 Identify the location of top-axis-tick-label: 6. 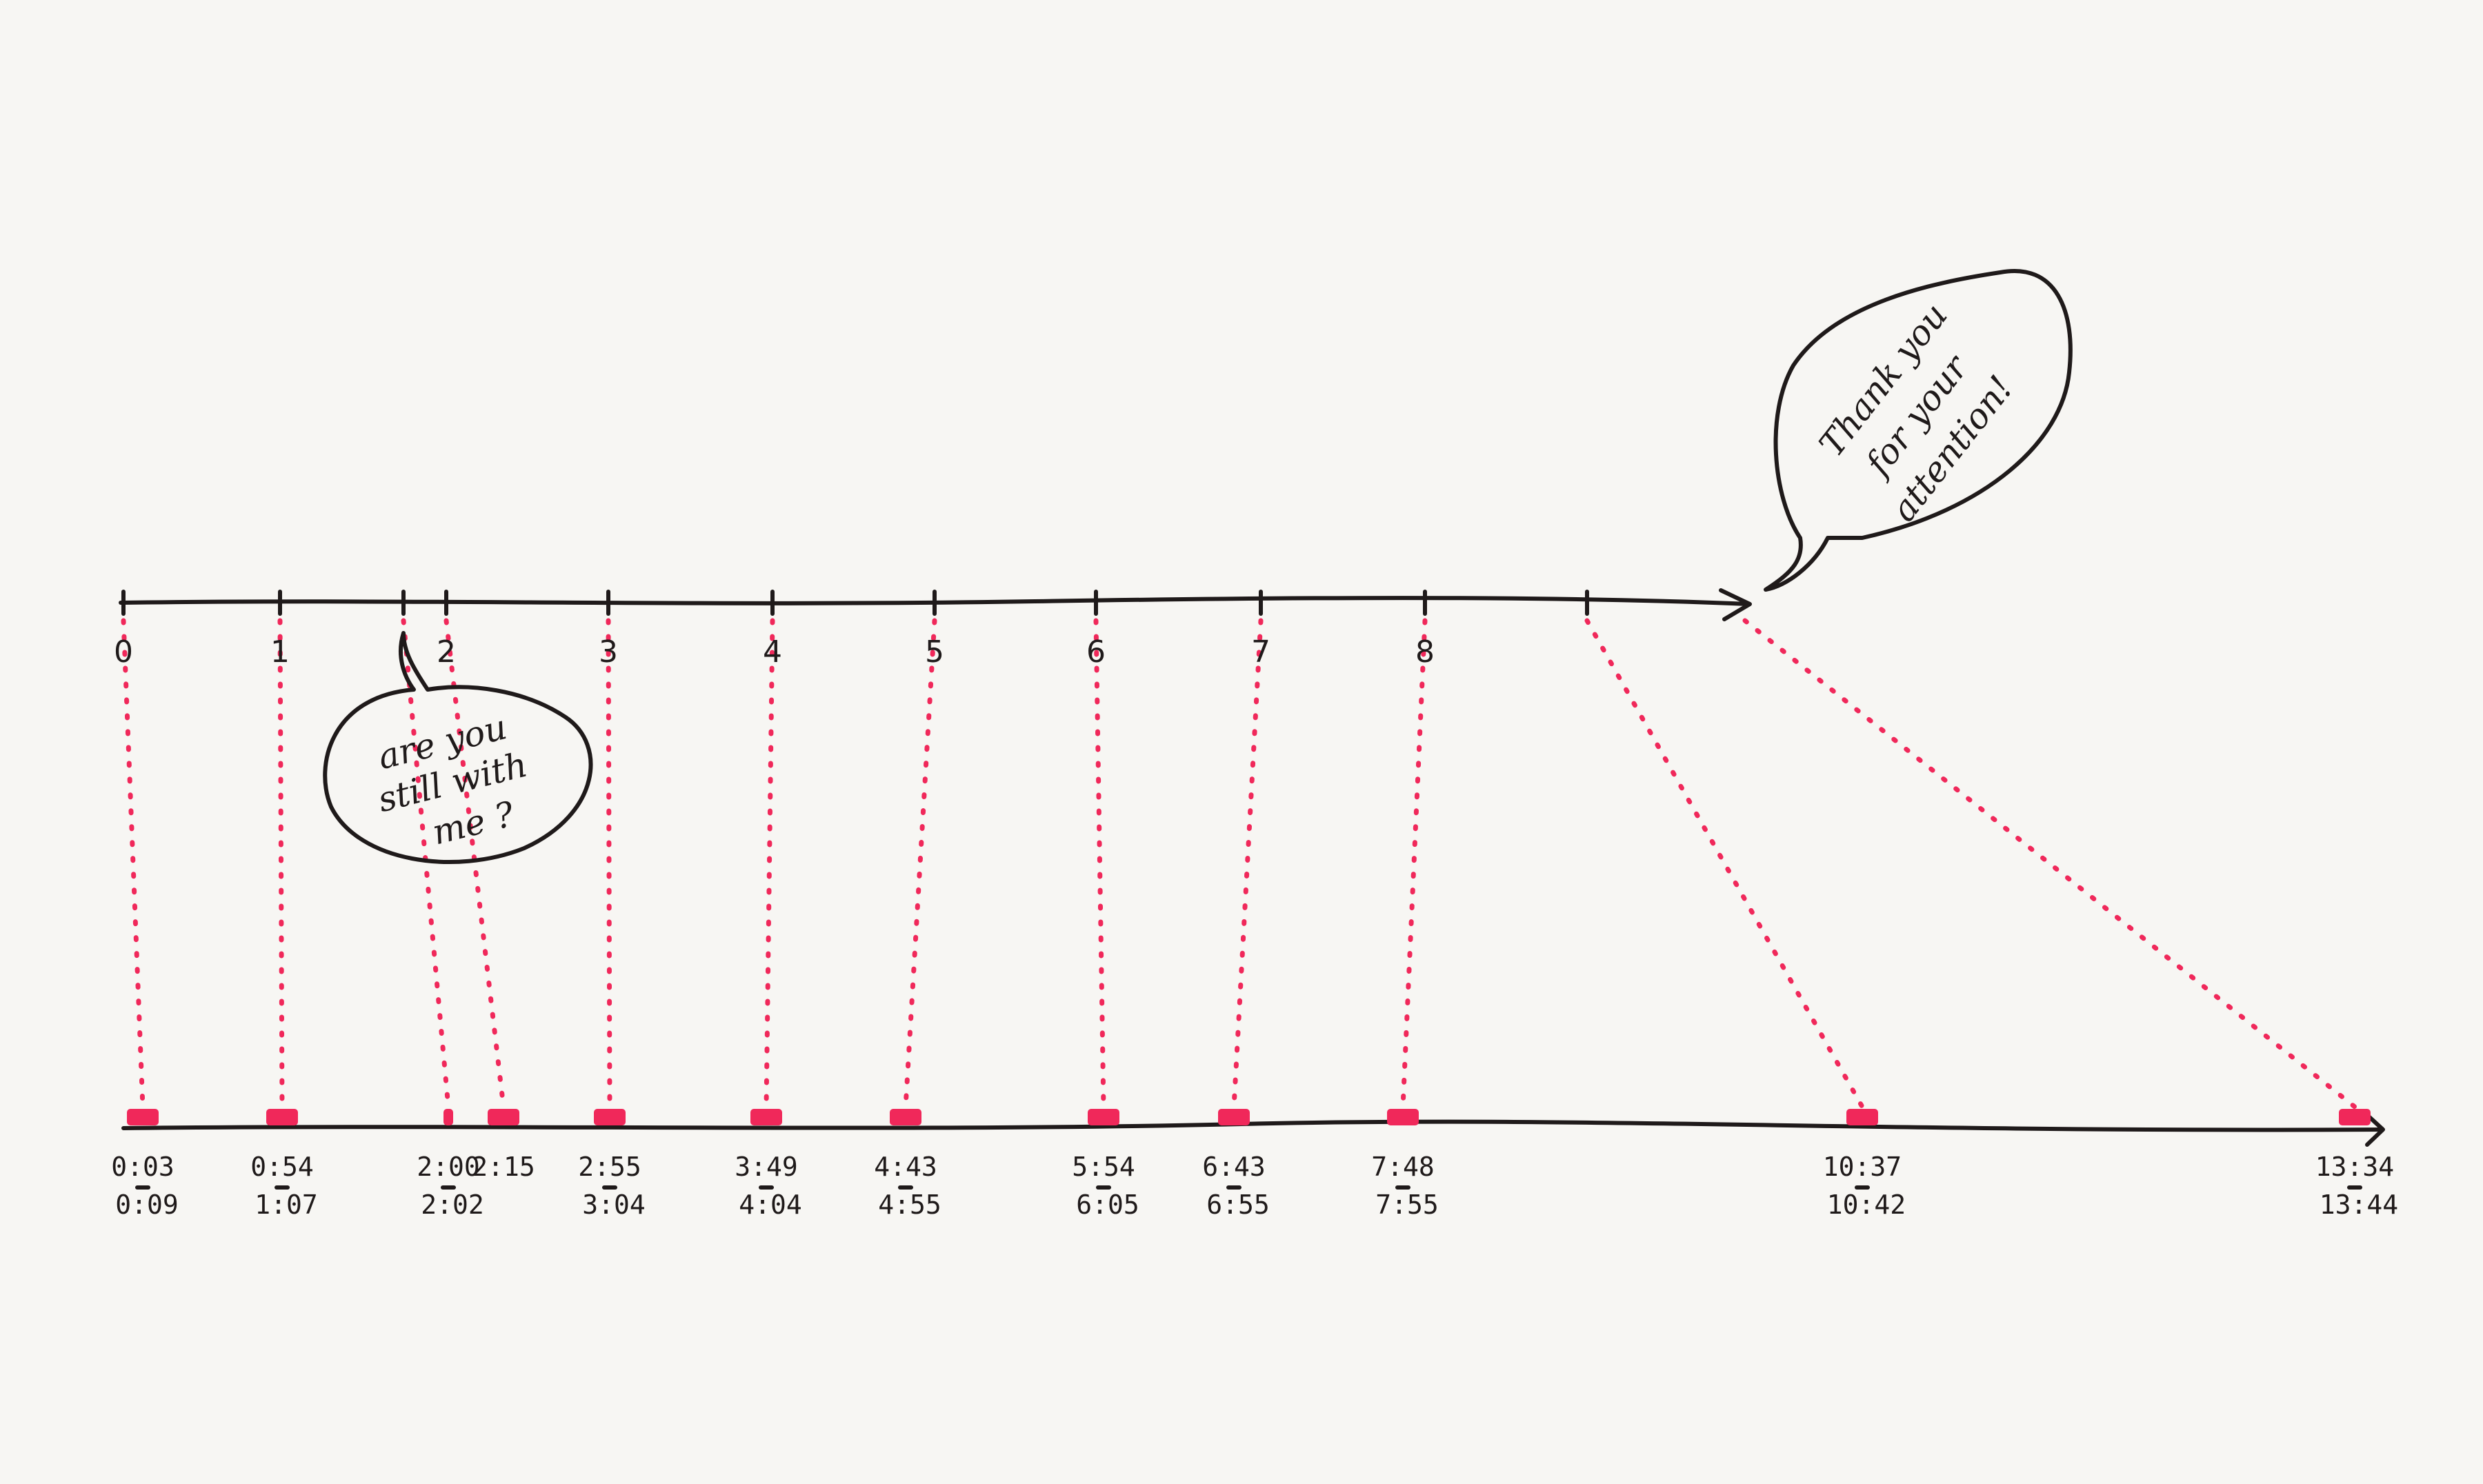
(1096, 652).